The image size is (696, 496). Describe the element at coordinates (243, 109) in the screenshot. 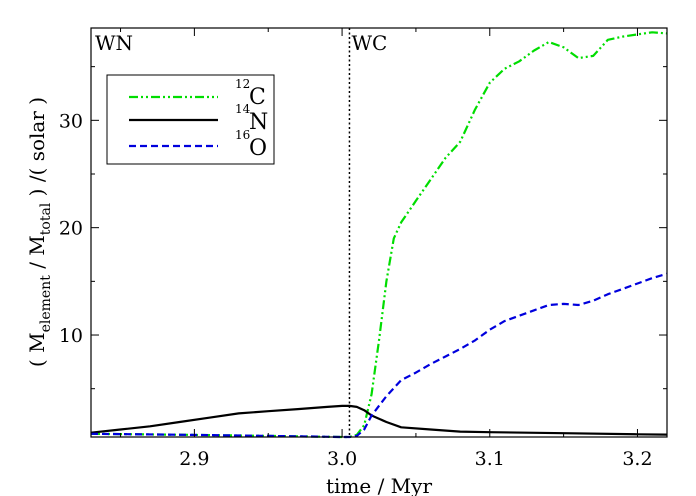

I see `legend-sup-n: 14` at that location.